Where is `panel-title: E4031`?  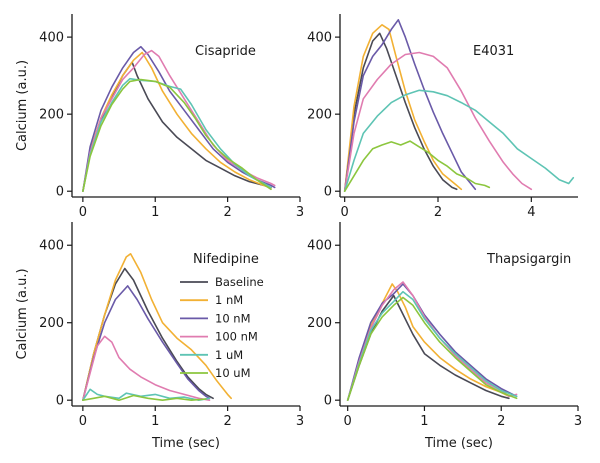 panel-title: E4031 is located at coordinates (493, 51).